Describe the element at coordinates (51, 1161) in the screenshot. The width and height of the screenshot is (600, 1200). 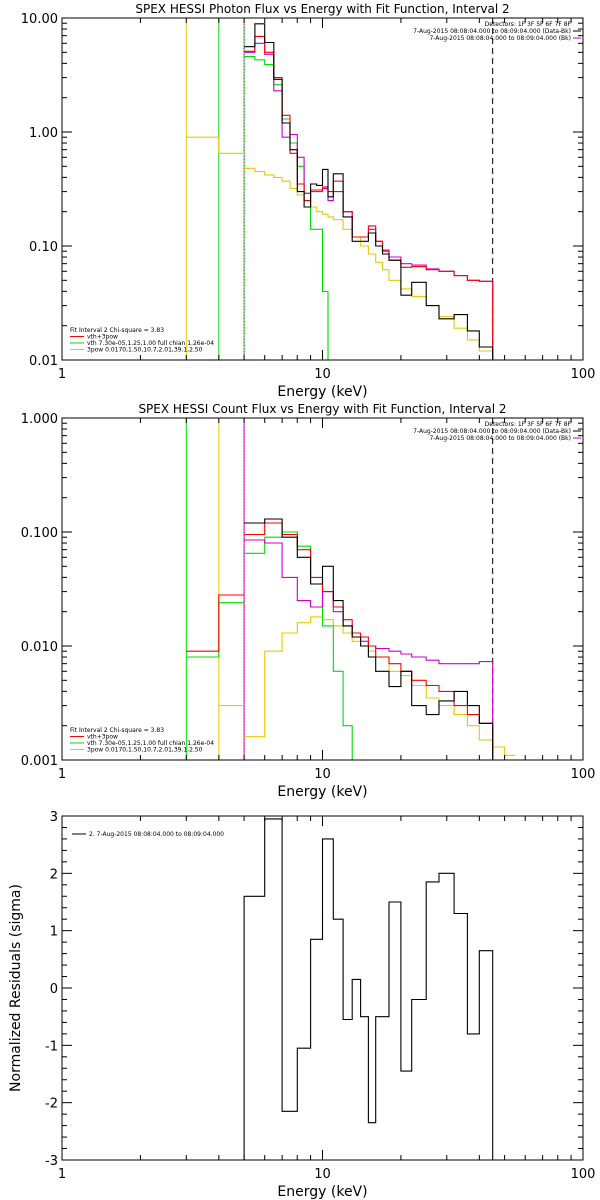
I see `y-tick-label: -3` at that location.